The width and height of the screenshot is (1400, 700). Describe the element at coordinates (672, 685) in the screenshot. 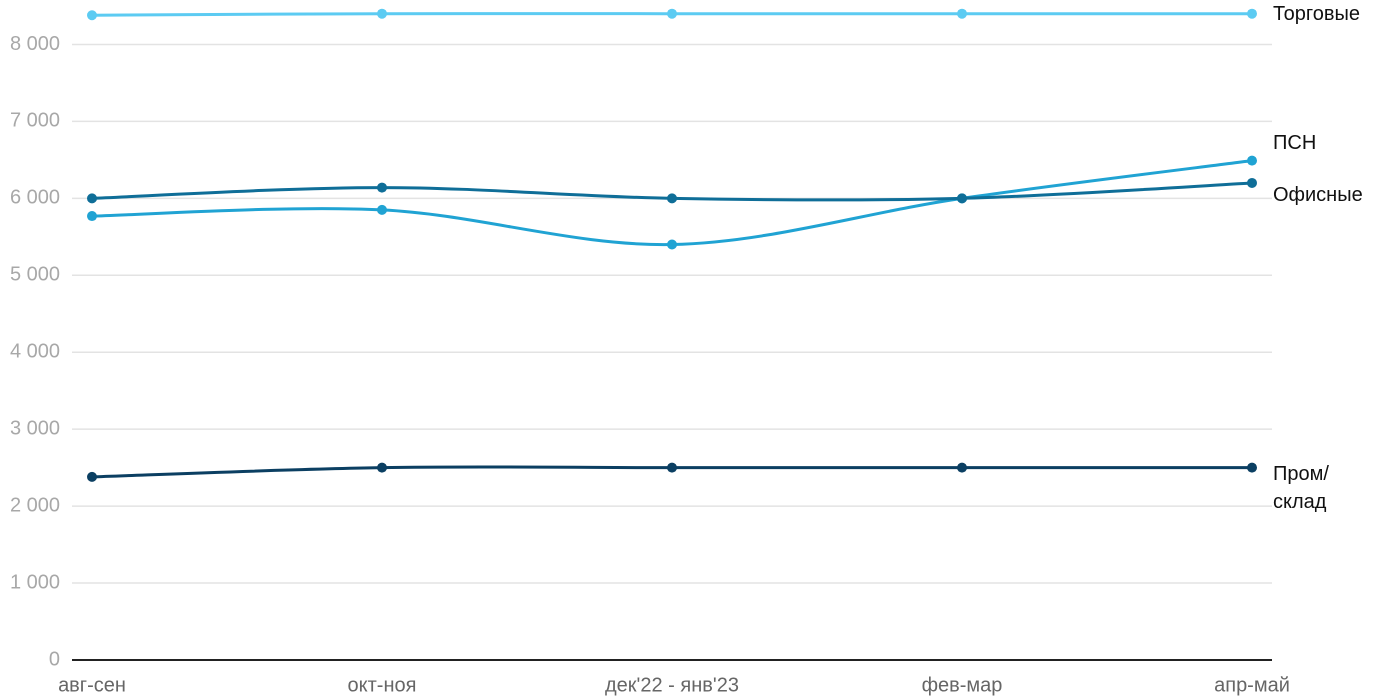

I see `x-tick-label: дек'22 - янв'23` at that location.